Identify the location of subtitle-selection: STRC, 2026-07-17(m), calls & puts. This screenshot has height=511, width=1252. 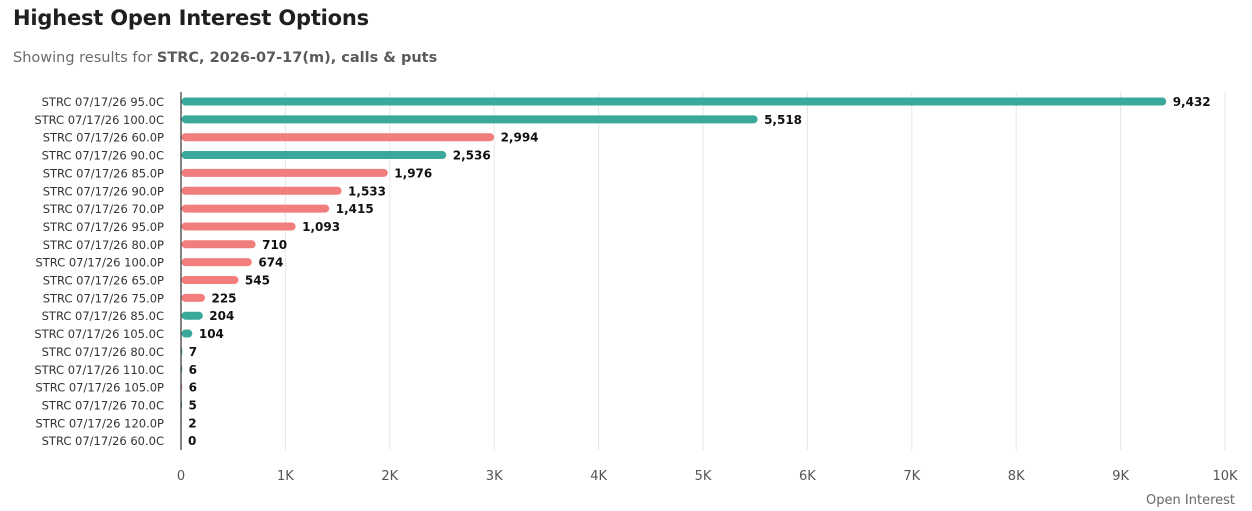
(297, 58).